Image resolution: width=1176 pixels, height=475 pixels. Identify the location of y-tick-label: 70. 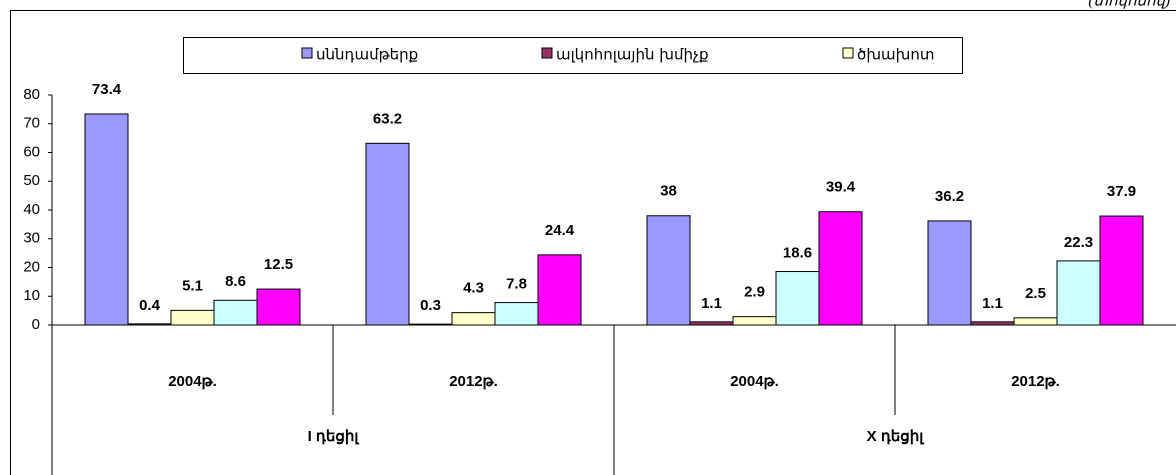
(31, 123).